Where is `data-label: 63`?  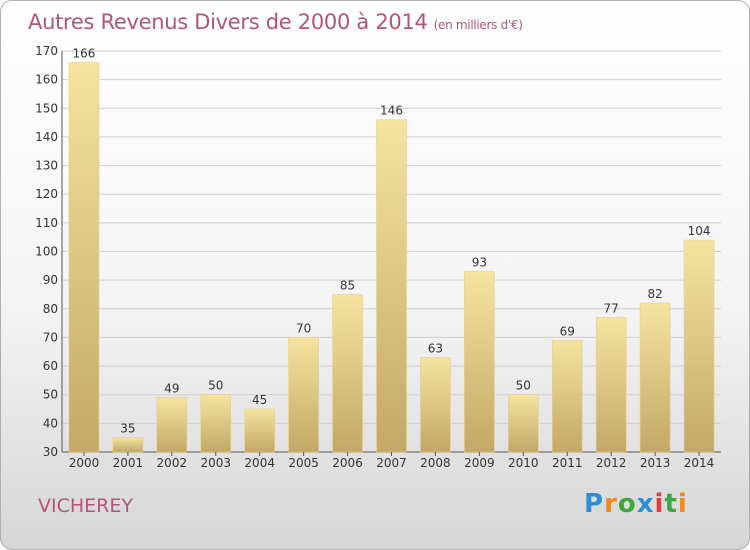
data-label: 63 is located at coordinates (435, 348).